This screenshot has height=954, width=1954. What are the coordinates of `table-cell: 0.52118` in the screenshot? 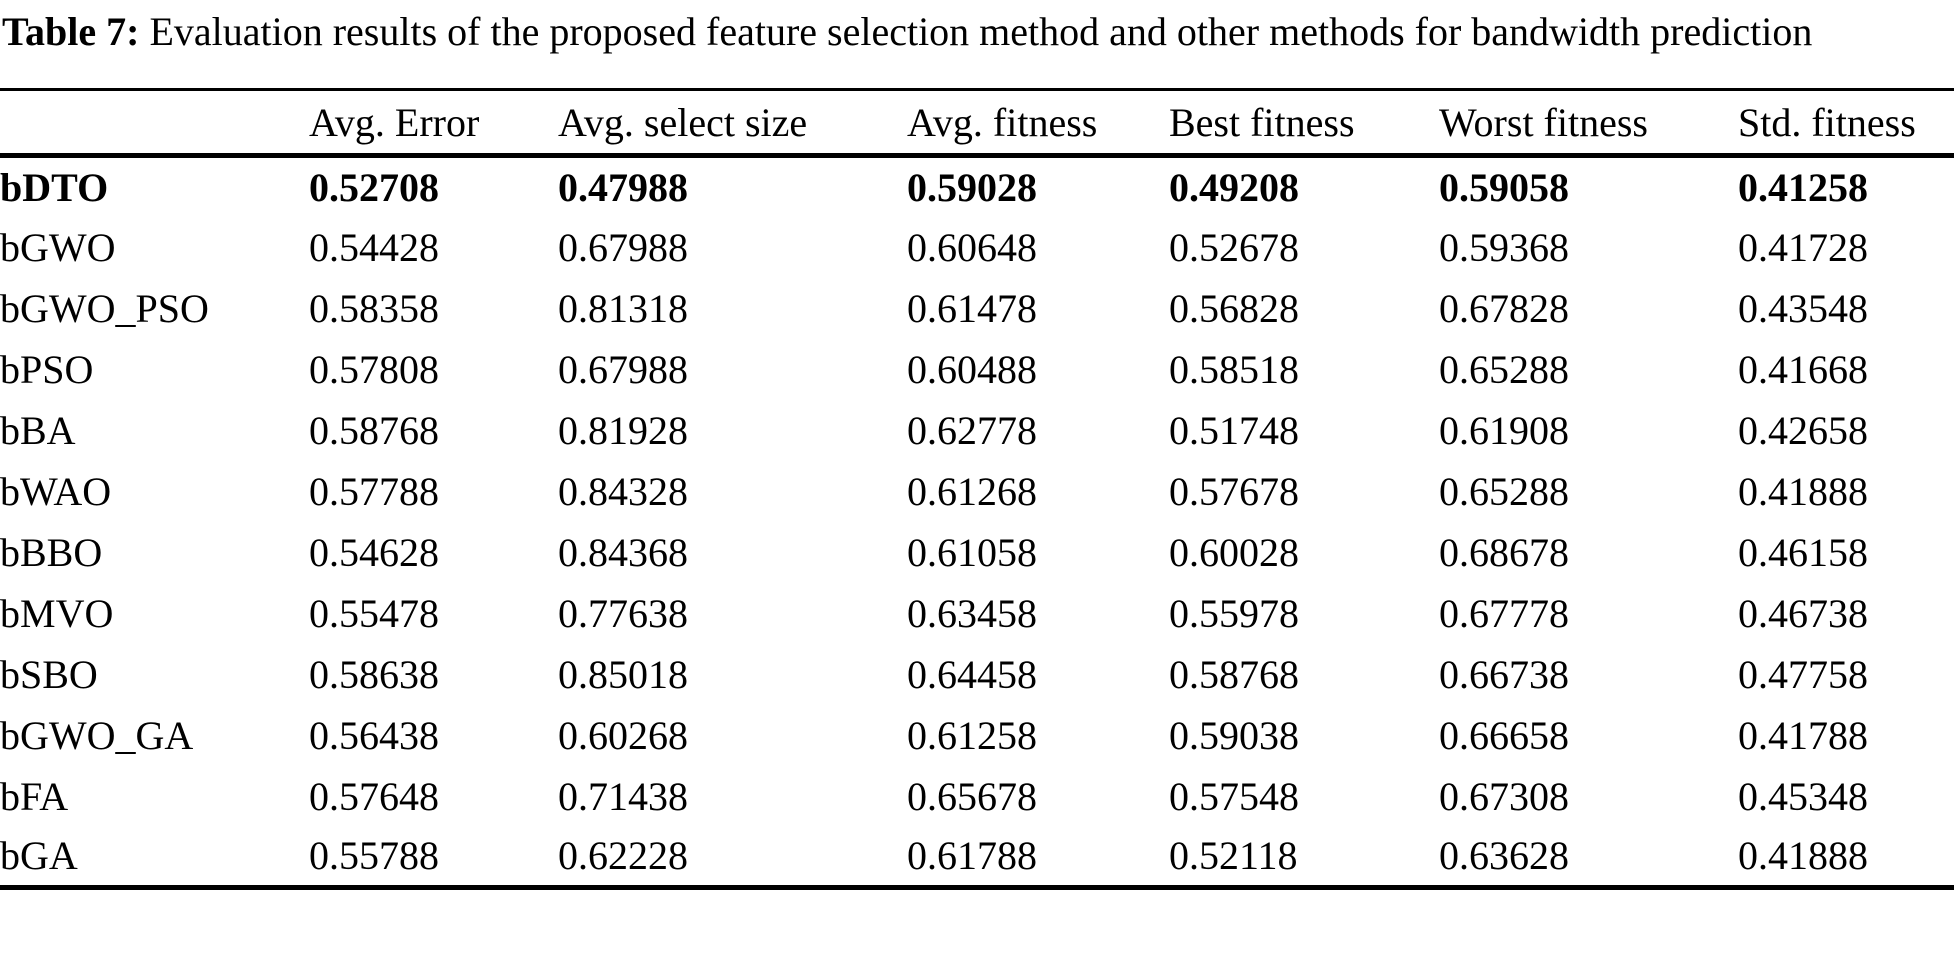 It's located at (1233, 856).